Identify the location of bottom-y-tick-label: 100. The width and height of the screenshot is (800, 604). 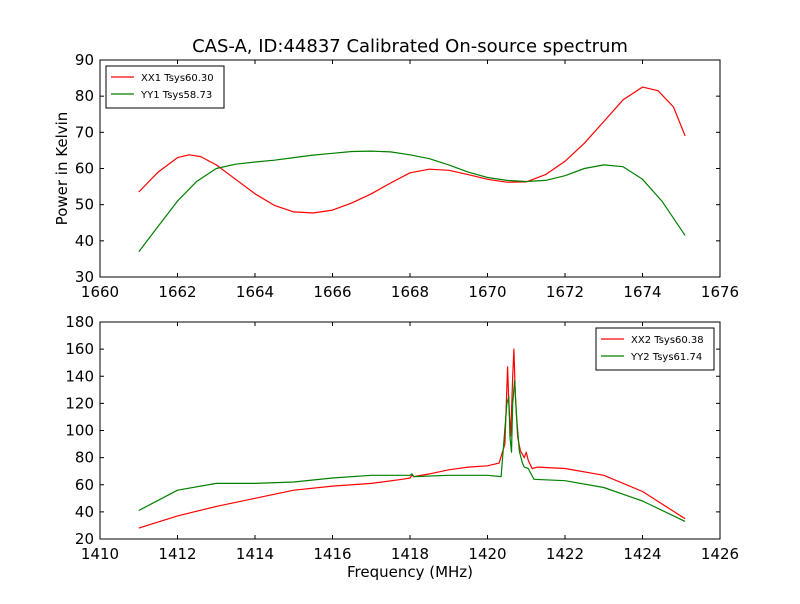
(79, 431).